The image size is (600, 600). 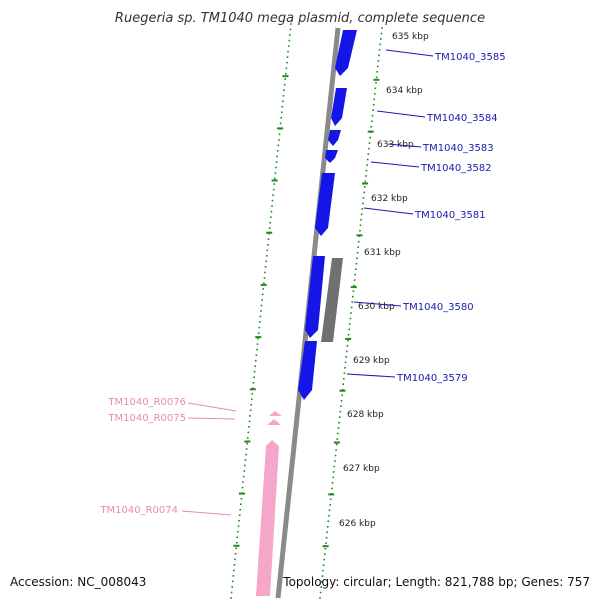 I want to click on gene-label-tm1040-r0074: TM1040_R0074, so click(x=138, y=510).